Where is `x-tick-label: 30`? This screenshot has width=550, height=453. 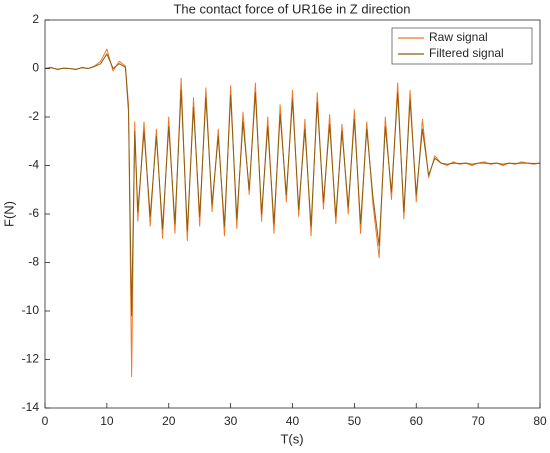 x-tick-label: 30 is located at coordinates (231, 421).